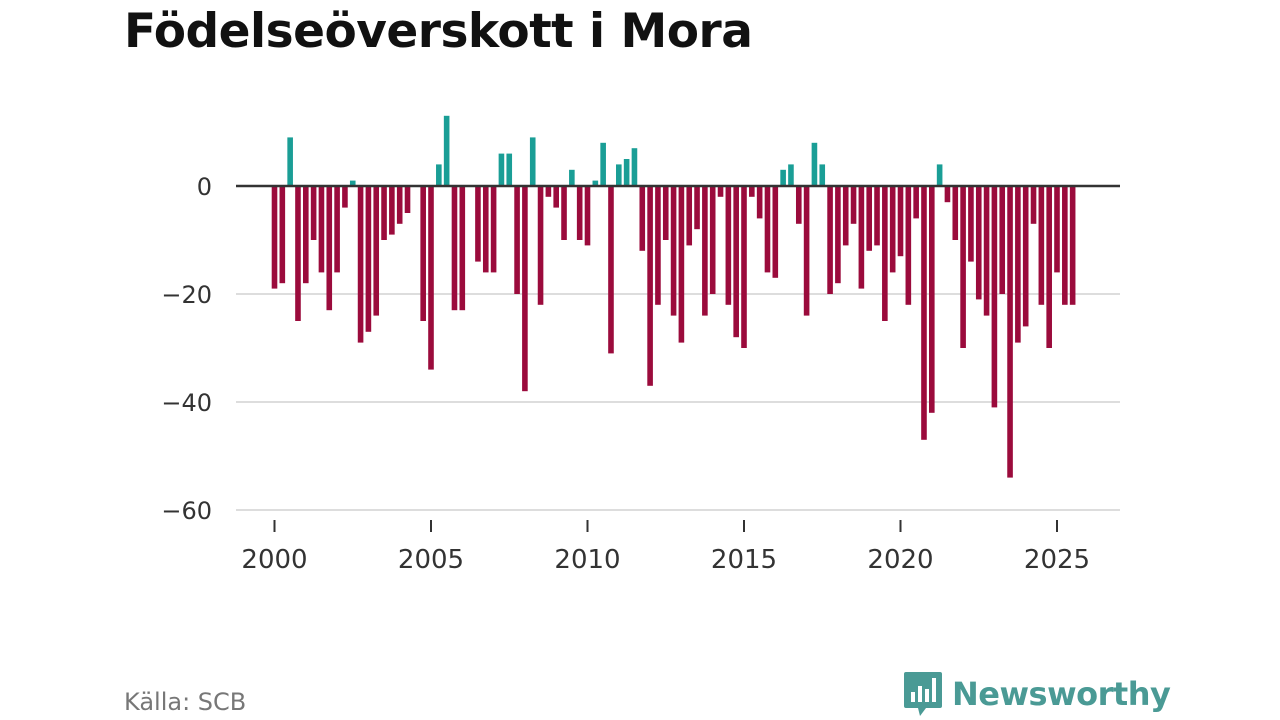  I want to click on y-tick-label: −40, so click(186, 403).